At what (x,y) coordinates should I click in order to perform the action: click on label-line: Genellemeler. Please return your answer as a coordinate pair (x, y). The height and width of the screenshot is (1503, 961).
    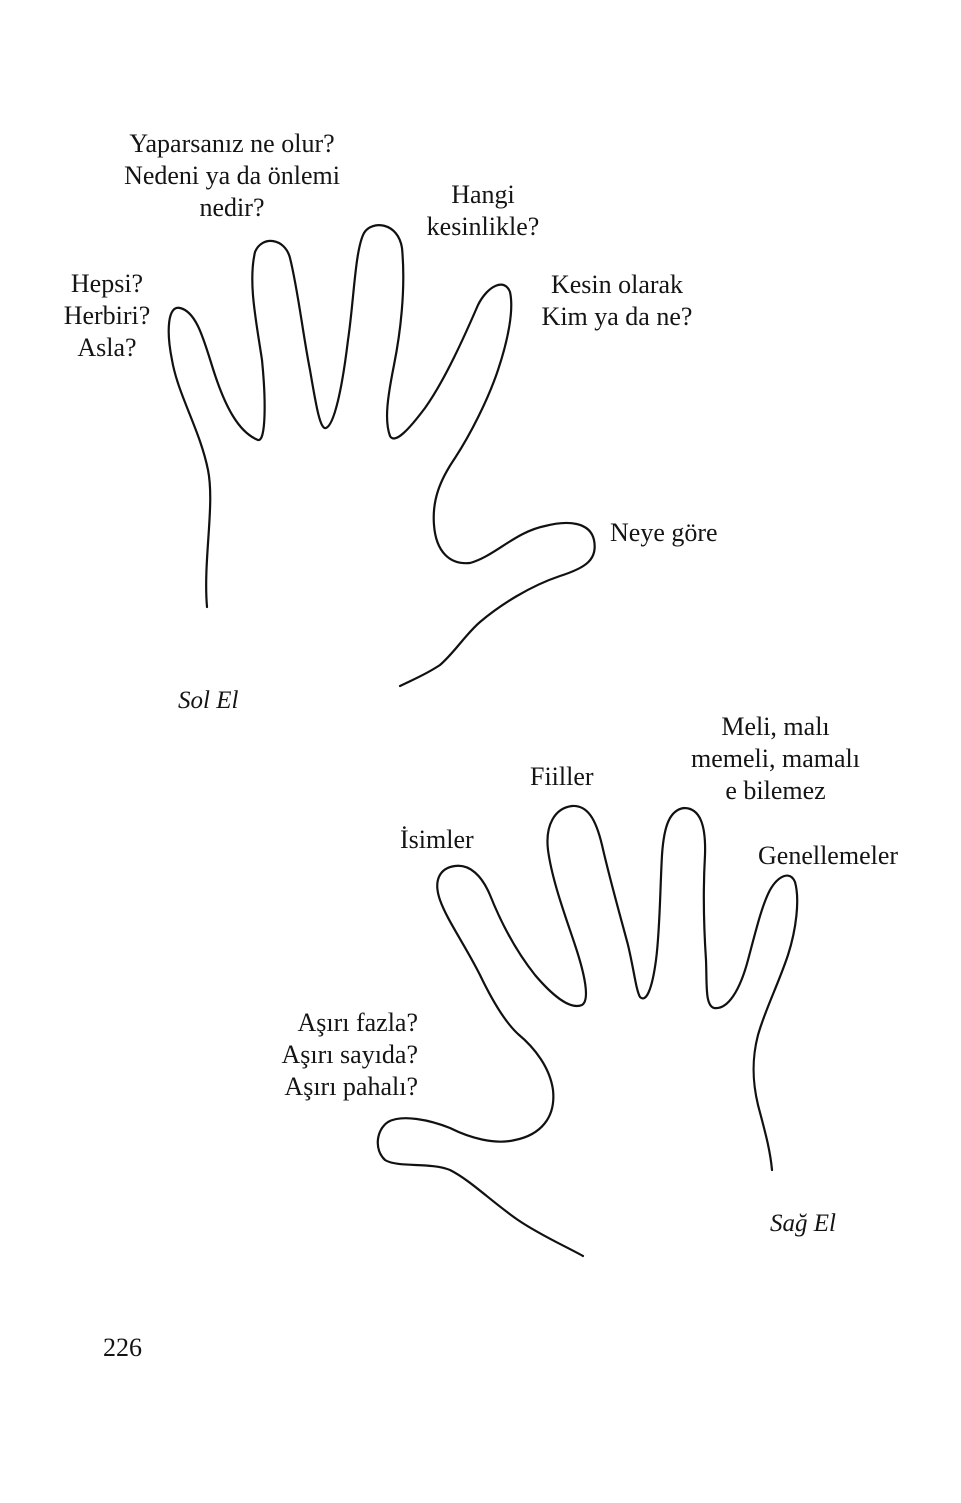
    Looking at the image, I should click on (828, 855).